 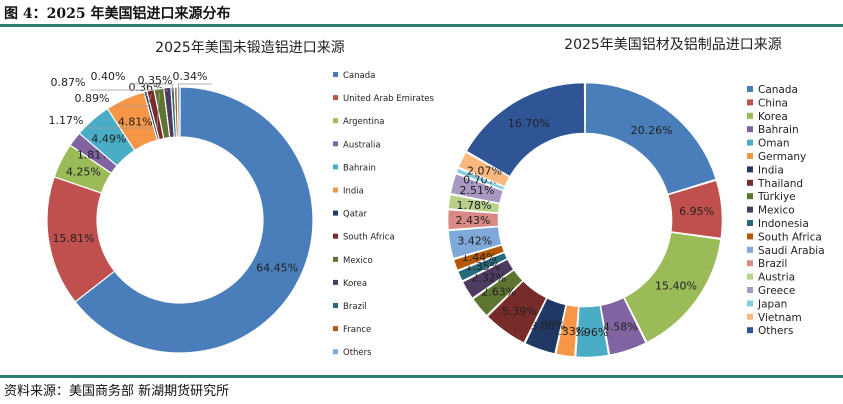 I want to click on chart-2-data-label: 2.63%, so click(x=498, y=292).